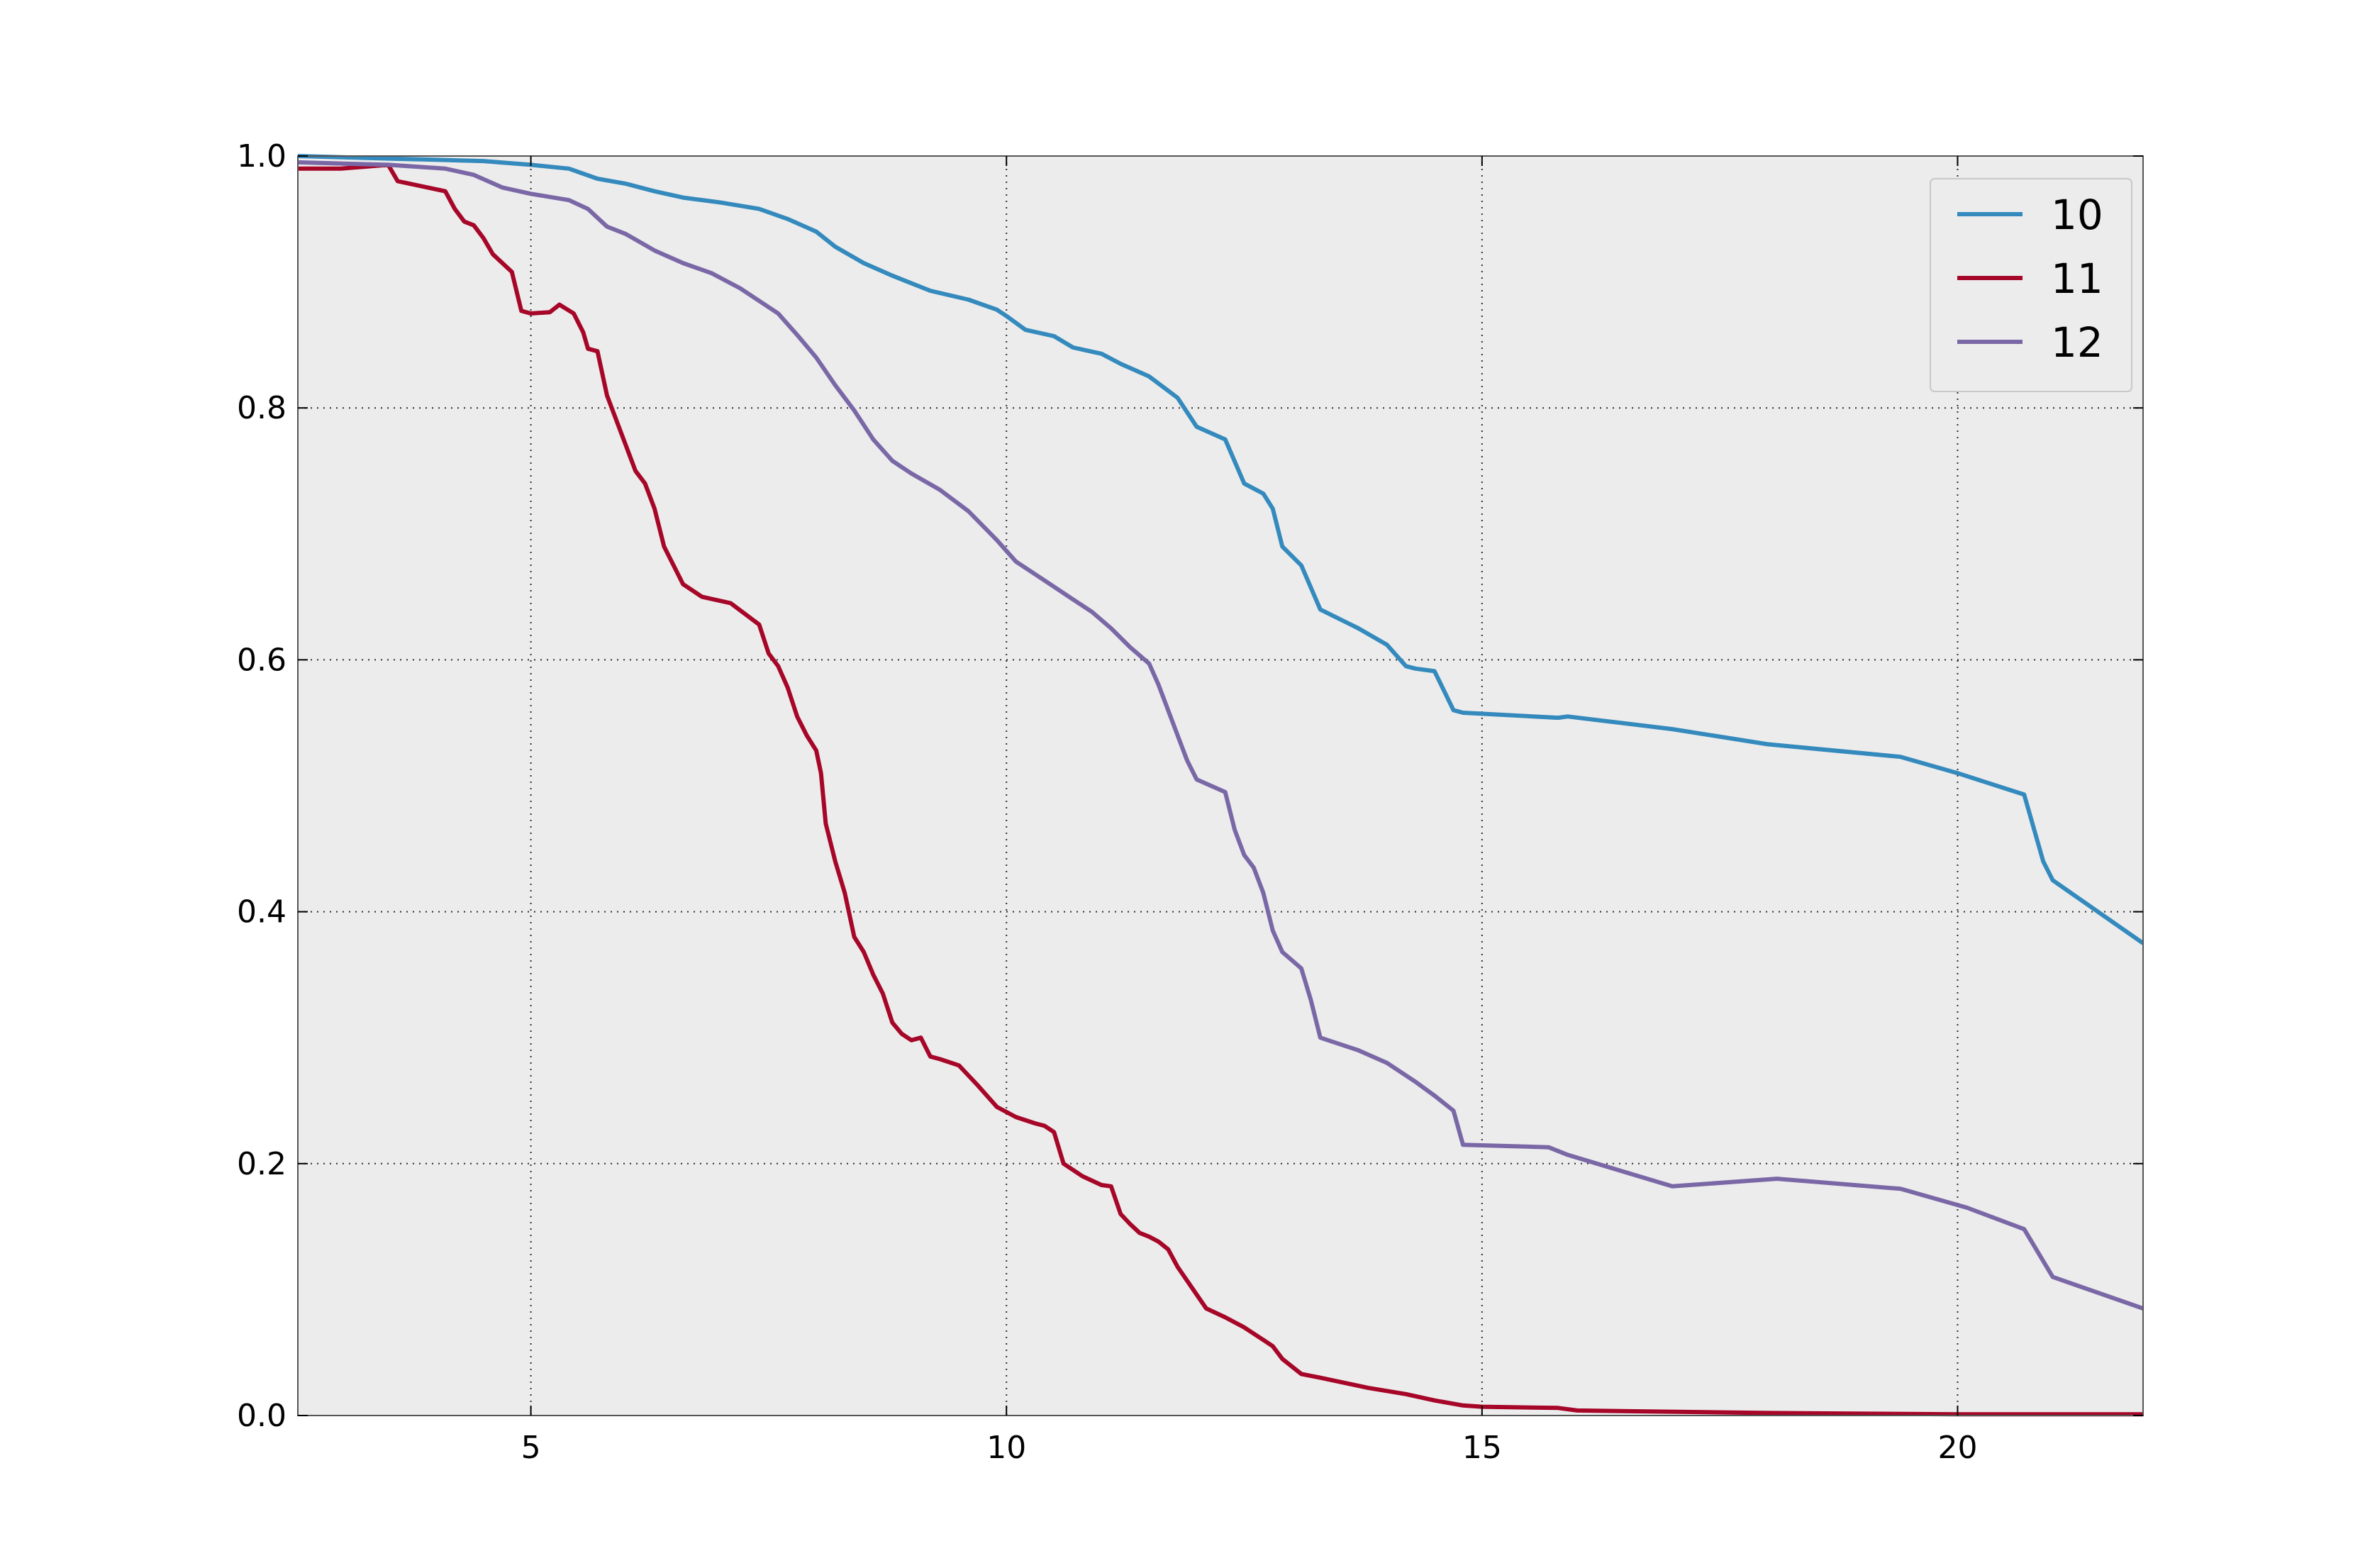 The height and width of the screenshot is (1568, 2370). Describe the element at coordinates (1482, 1448) in the screenshot. I see `x-tick-label: 15` at that location.